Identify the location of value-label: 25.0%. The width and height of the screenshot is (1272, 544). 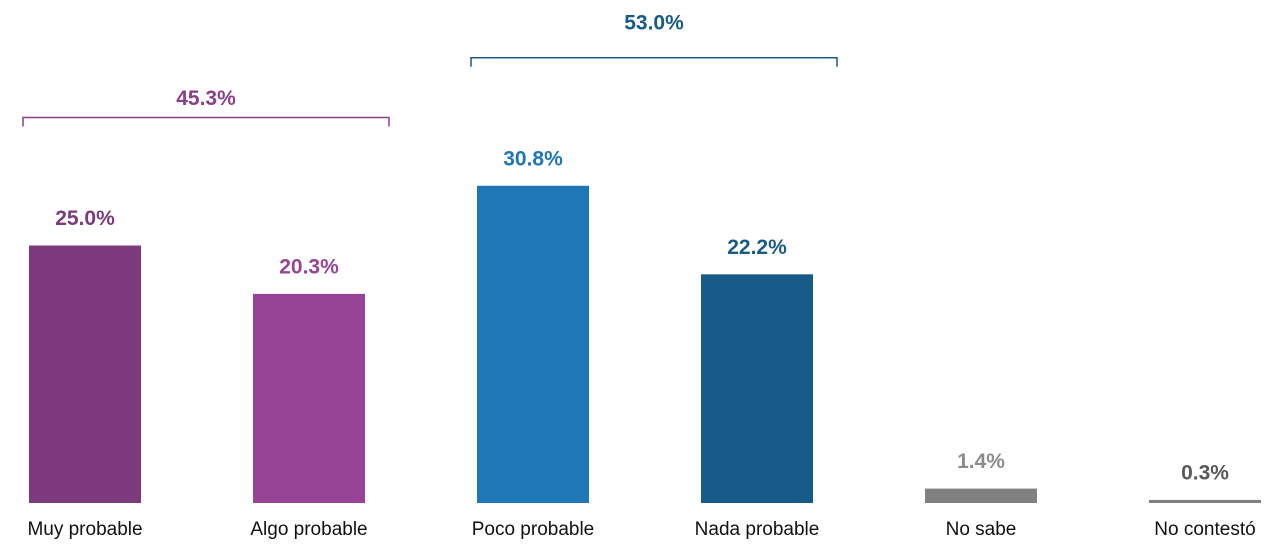
(85, 218).